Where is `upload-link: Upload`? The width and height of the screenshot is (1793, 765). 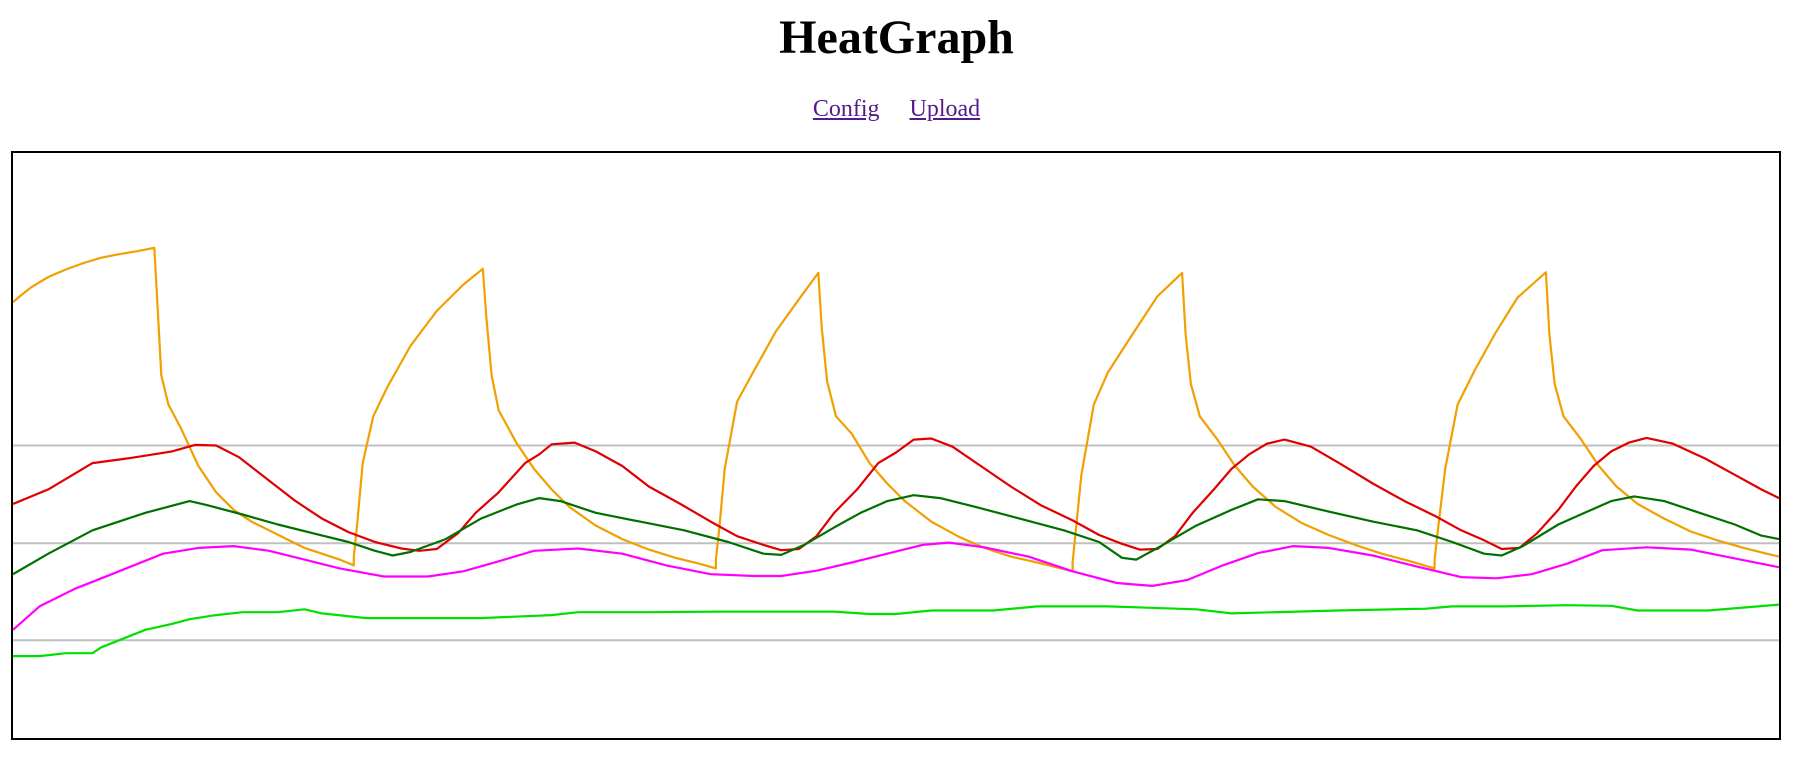 upload-link: Upload is located at coordinates (945, 109).